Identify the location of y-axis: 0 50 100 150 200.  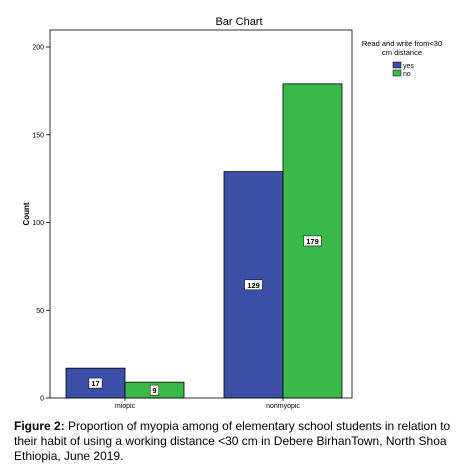
(41, 224).